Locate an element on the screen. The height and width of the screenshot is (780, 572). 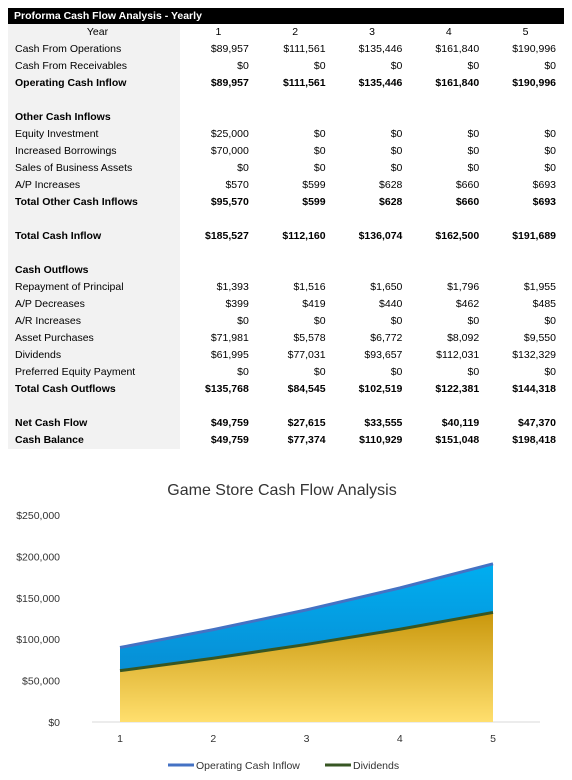
series-line-dividends is located at coordinates (306, 641).